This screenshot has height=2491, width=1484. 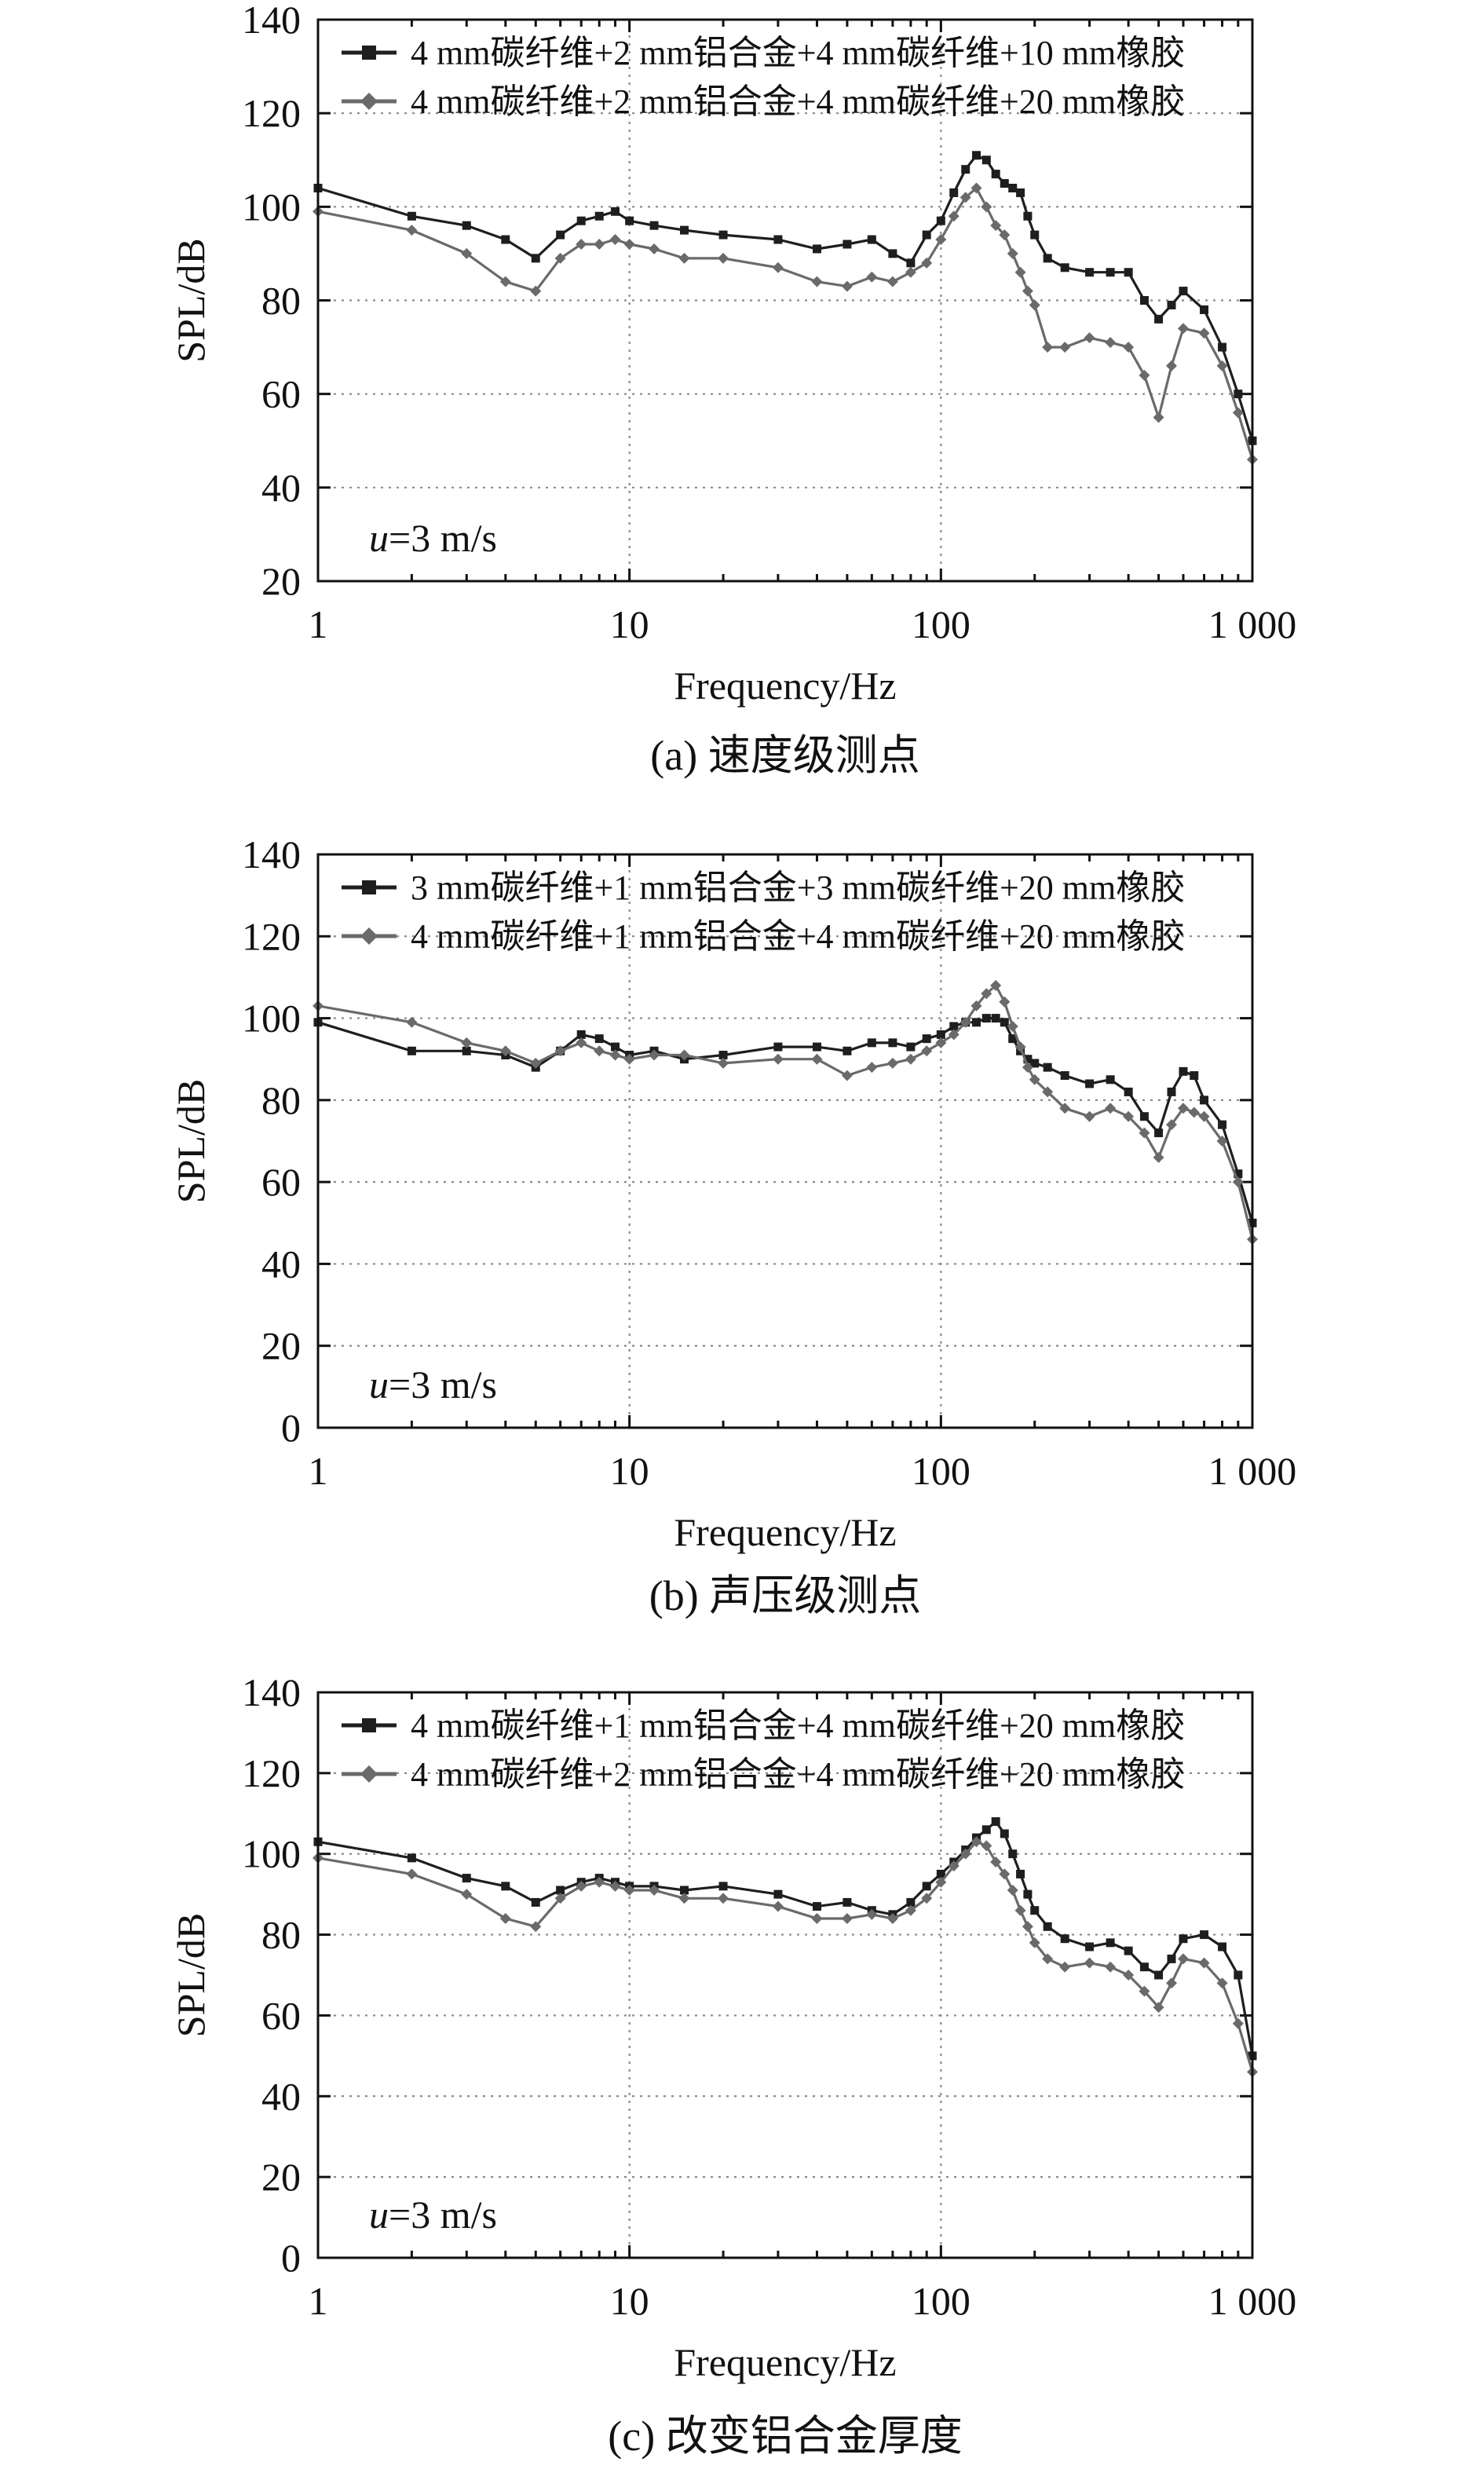 I want to click on y-tick-label: 0, so click(x=291, y=1428).